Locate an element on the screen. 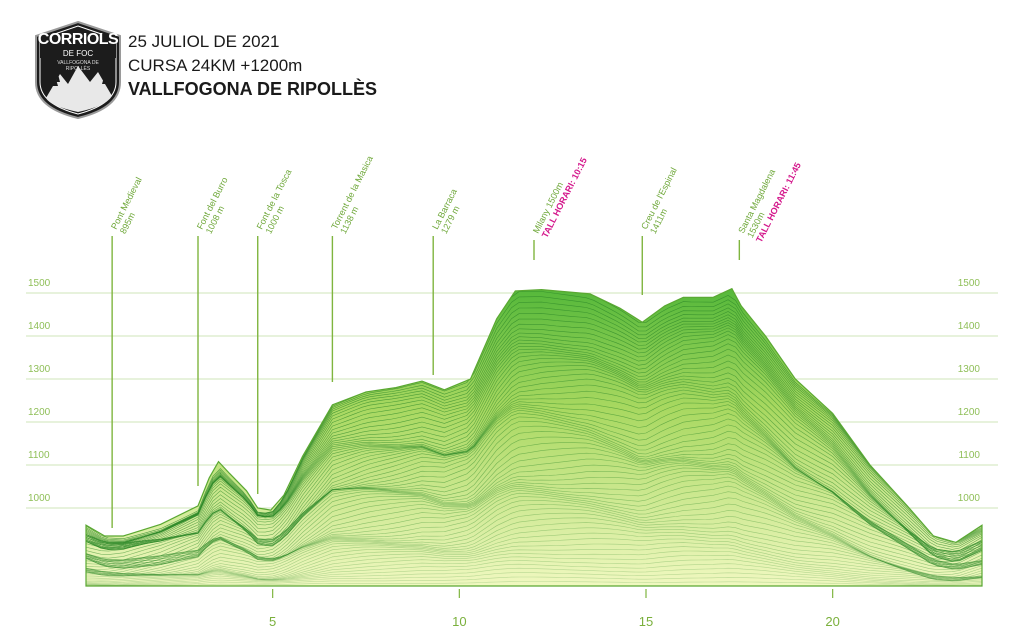  y-tick-label-left: 1000 is located at coordinates (39, 498).